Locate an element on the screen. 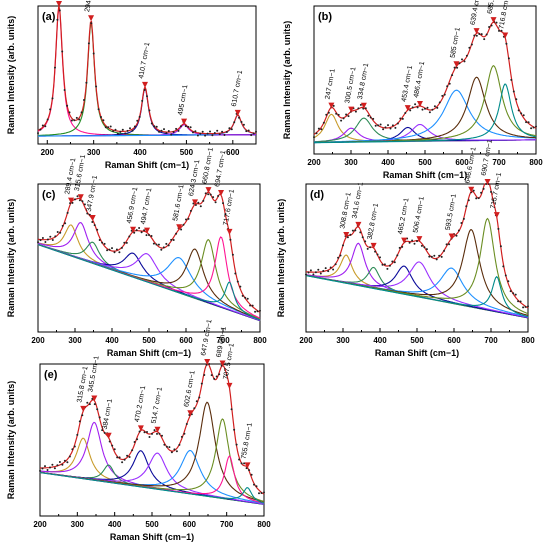 This screenshot has width=544, height=550. panel-label: (d) is located at coordinates (317, 195).